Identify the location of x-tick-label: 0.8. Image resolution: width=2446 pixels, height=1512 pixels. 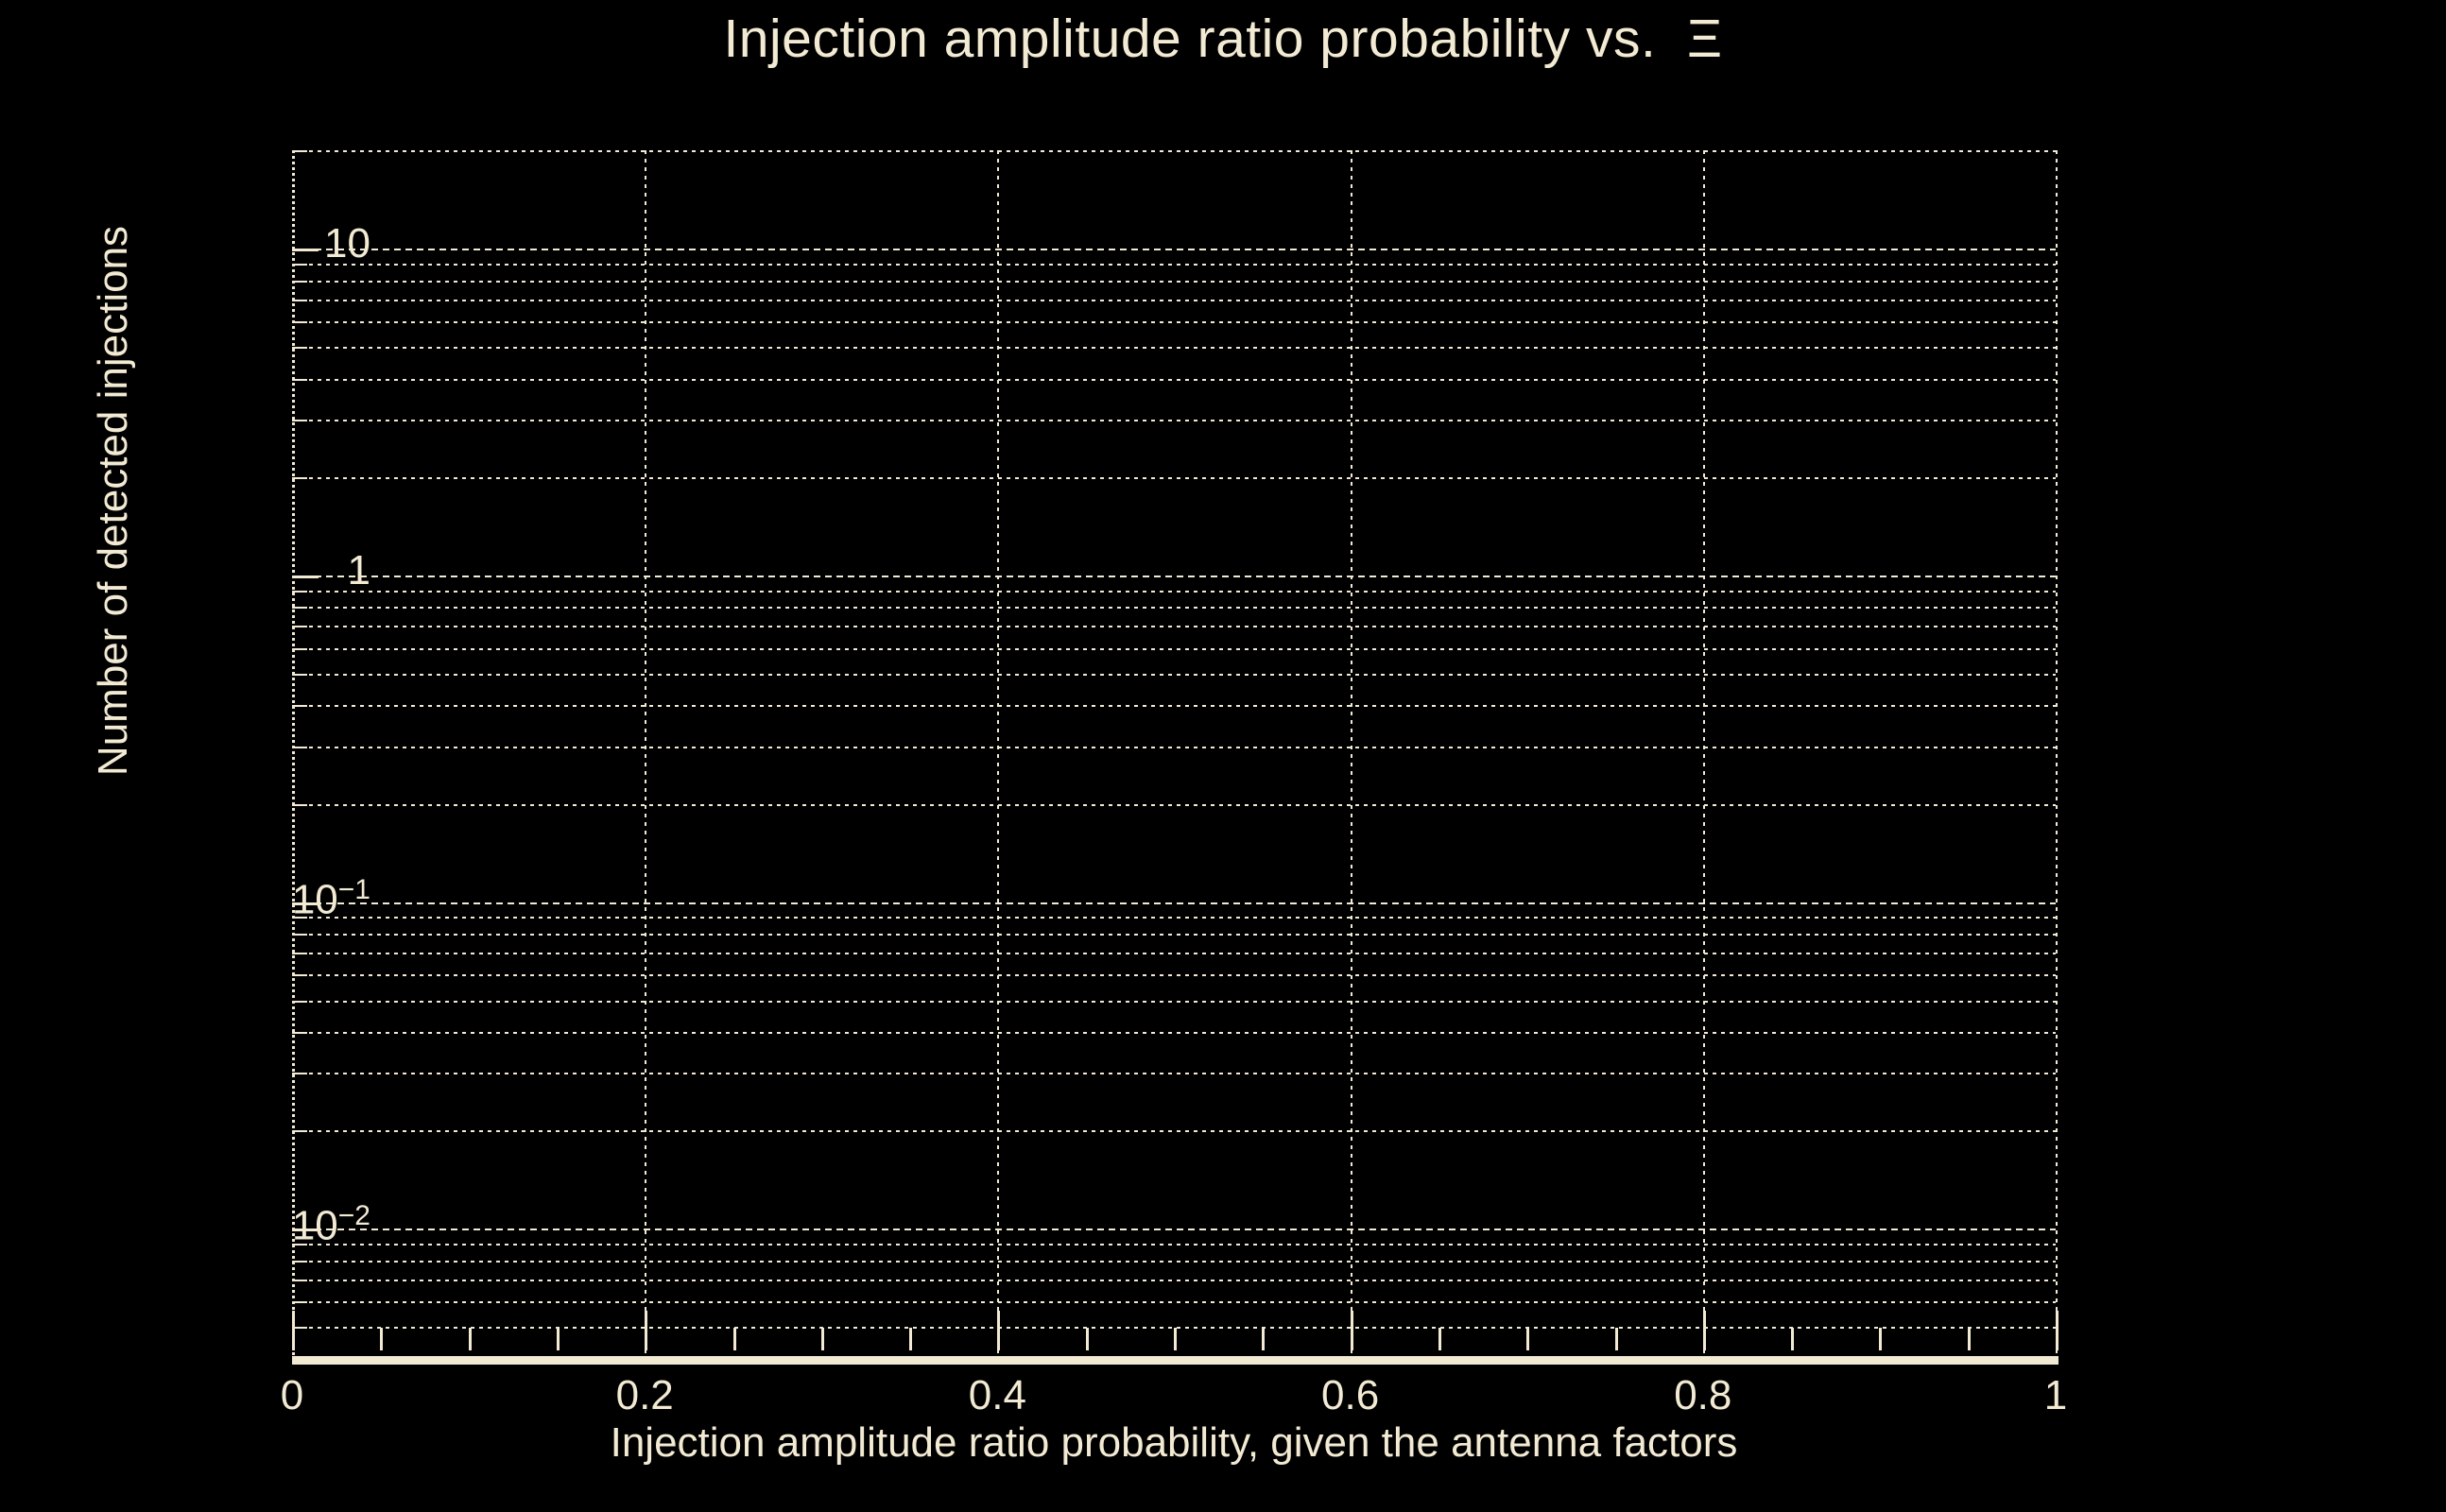
(1703, 1395).